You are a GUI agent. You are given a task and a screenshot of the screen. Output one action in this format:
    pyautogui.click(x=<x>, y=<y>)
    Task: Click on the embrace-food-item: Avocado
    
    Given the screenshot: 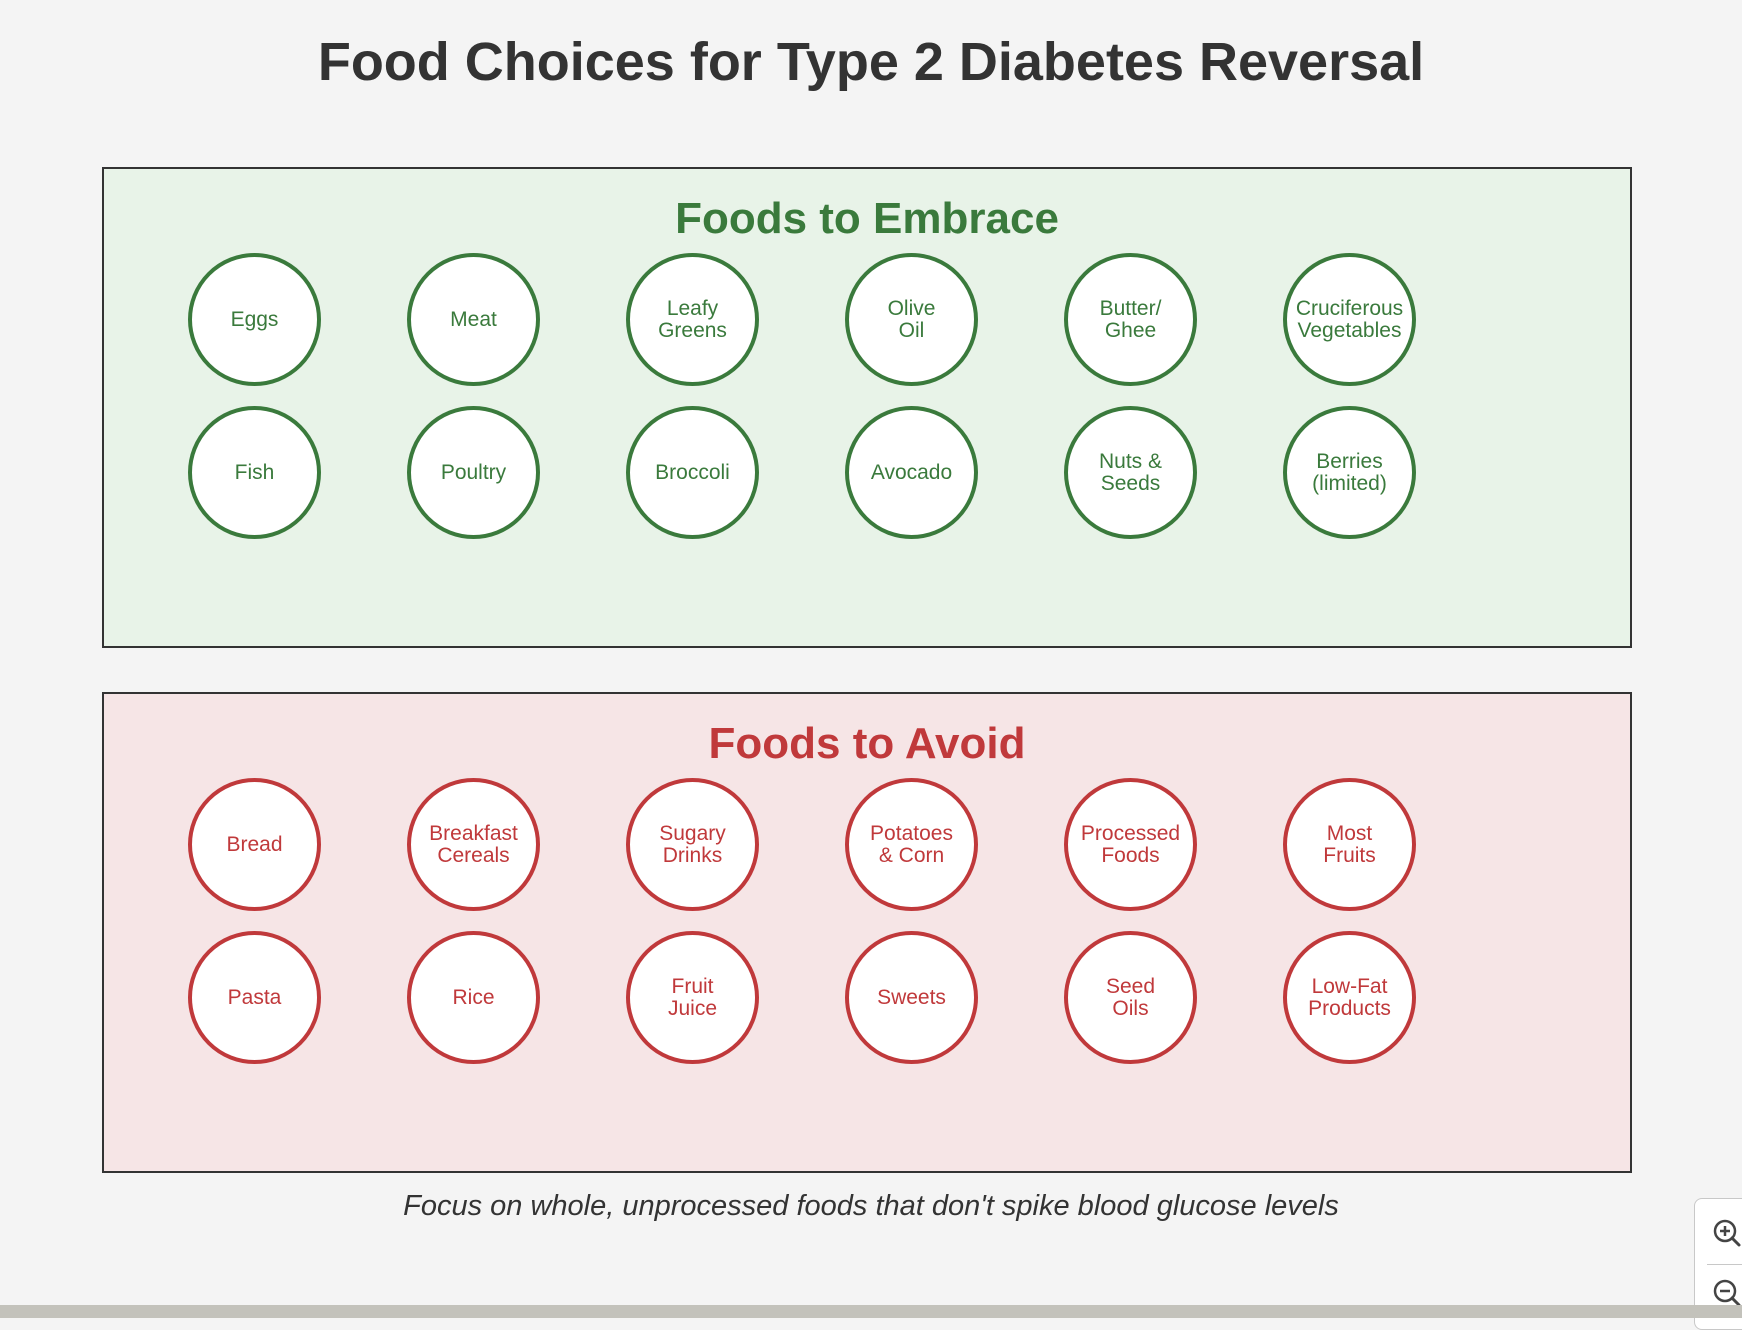 What is the action you would take?
    pyautogui.click(x=911, y=472)
    